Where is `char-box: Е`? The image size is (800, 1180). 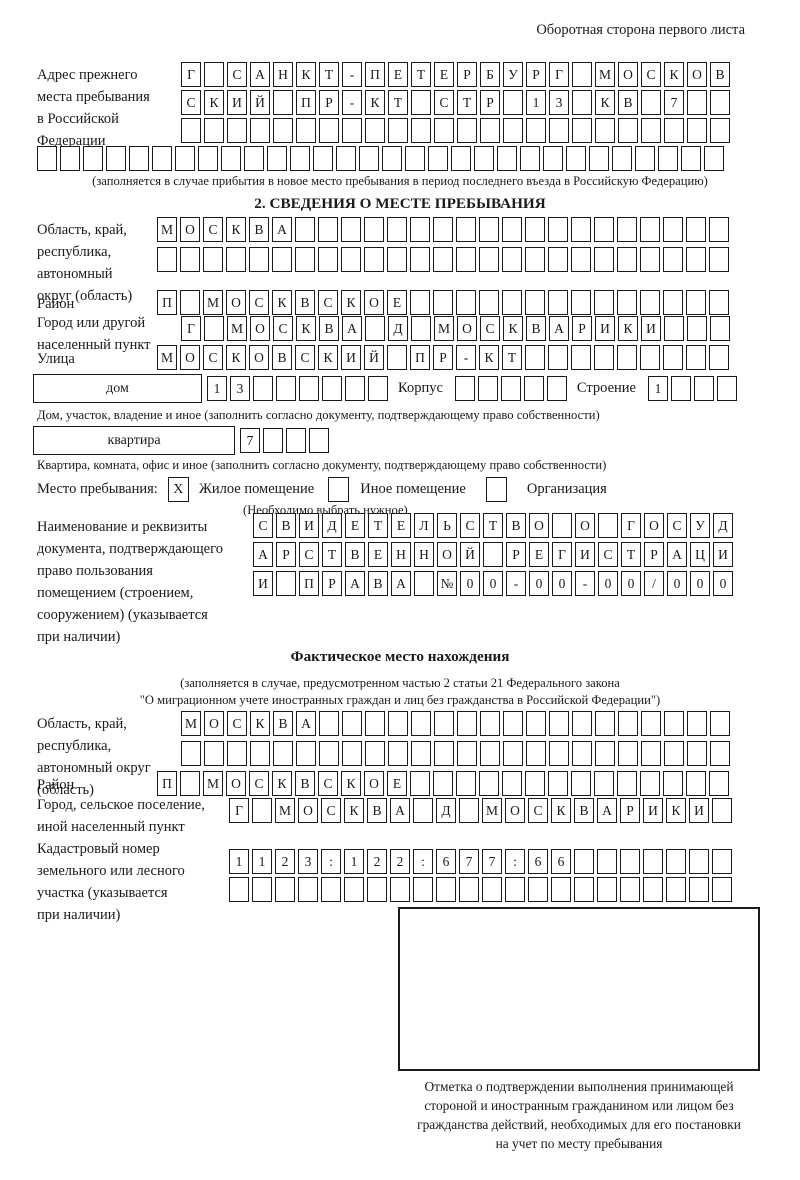 char-box: Е is located at coordinates (397, 783).